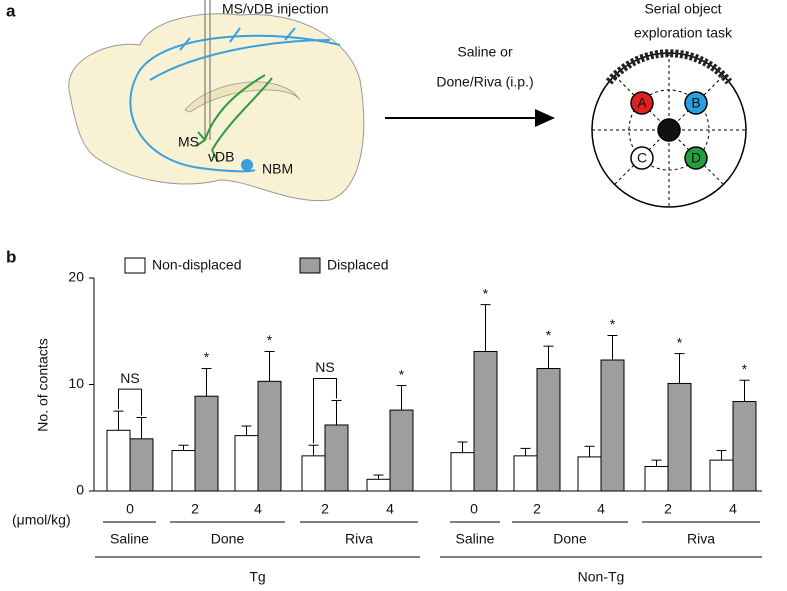  I want to click on cholinergic-projection, so click(235, 100).